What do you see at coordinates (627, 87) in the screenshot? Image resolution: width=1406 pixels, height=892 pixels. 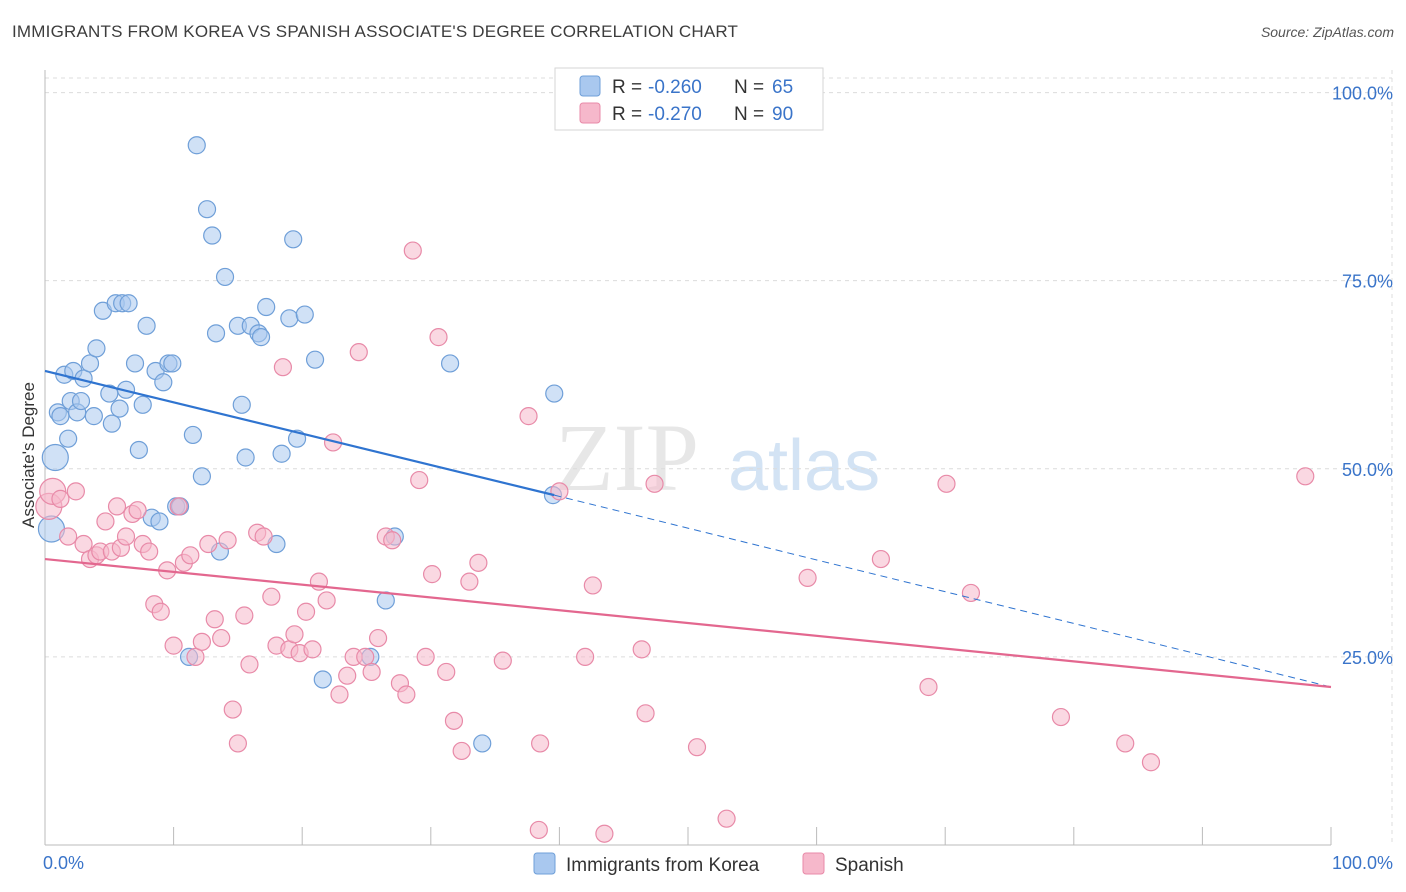 I see `legend-korea-r-label: R =` at bounding box center [627, 87].